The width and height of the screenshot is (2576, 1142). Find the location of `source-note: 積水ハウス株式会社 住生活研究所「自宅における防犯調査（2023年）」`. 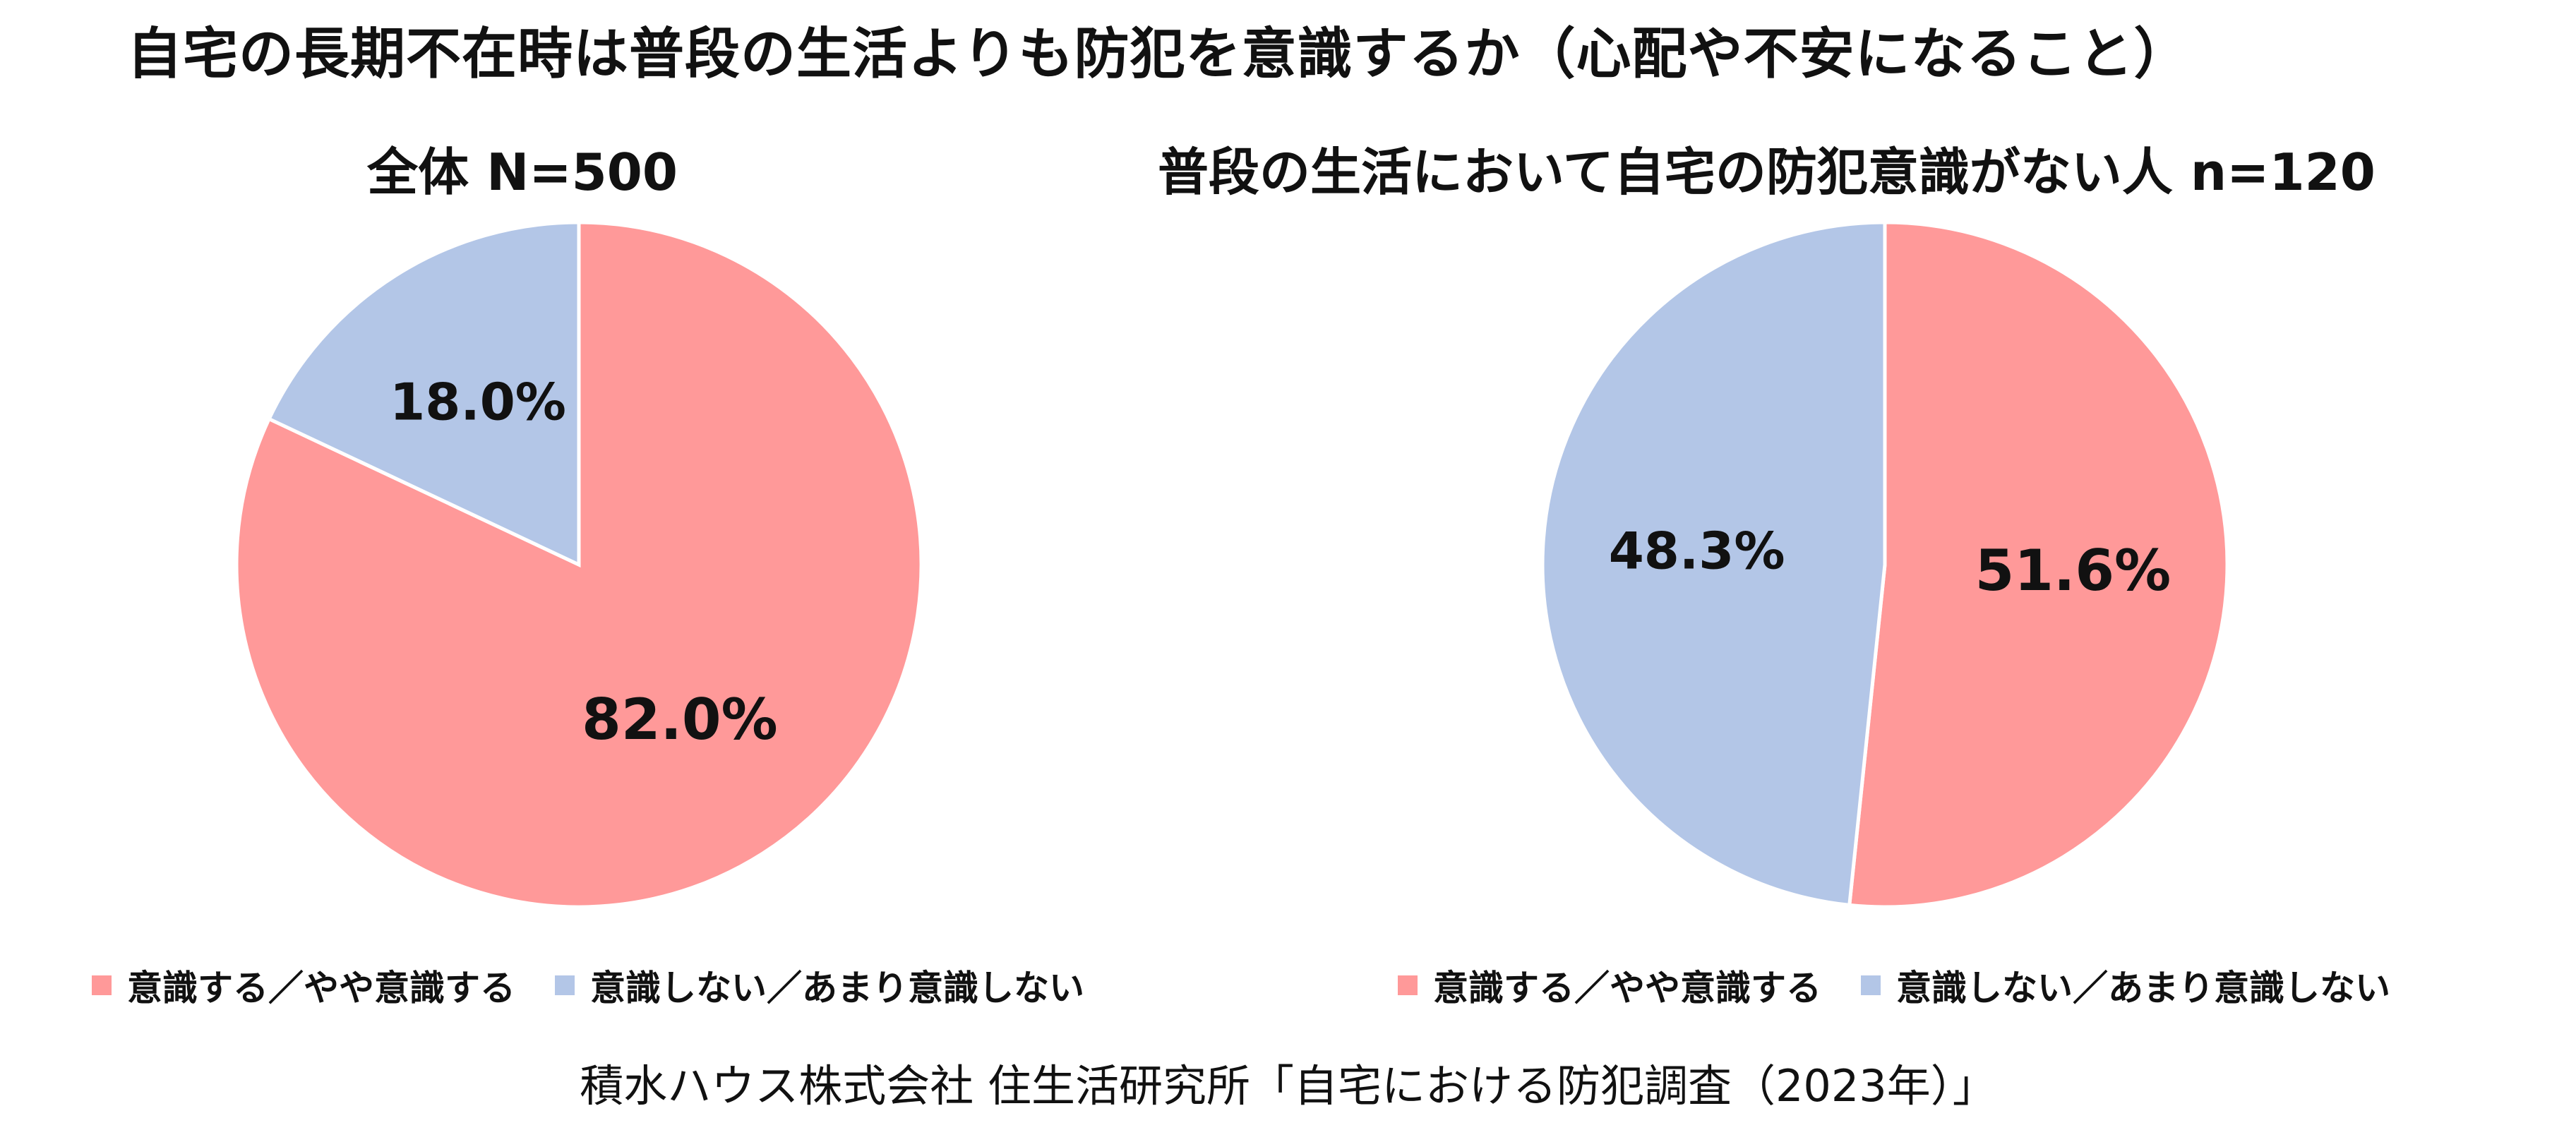

source-note: 積水ハウス株式会社 住生活研究所「自宅における防犯調査（2023年）」 is located at coordinates (1288, 1086).